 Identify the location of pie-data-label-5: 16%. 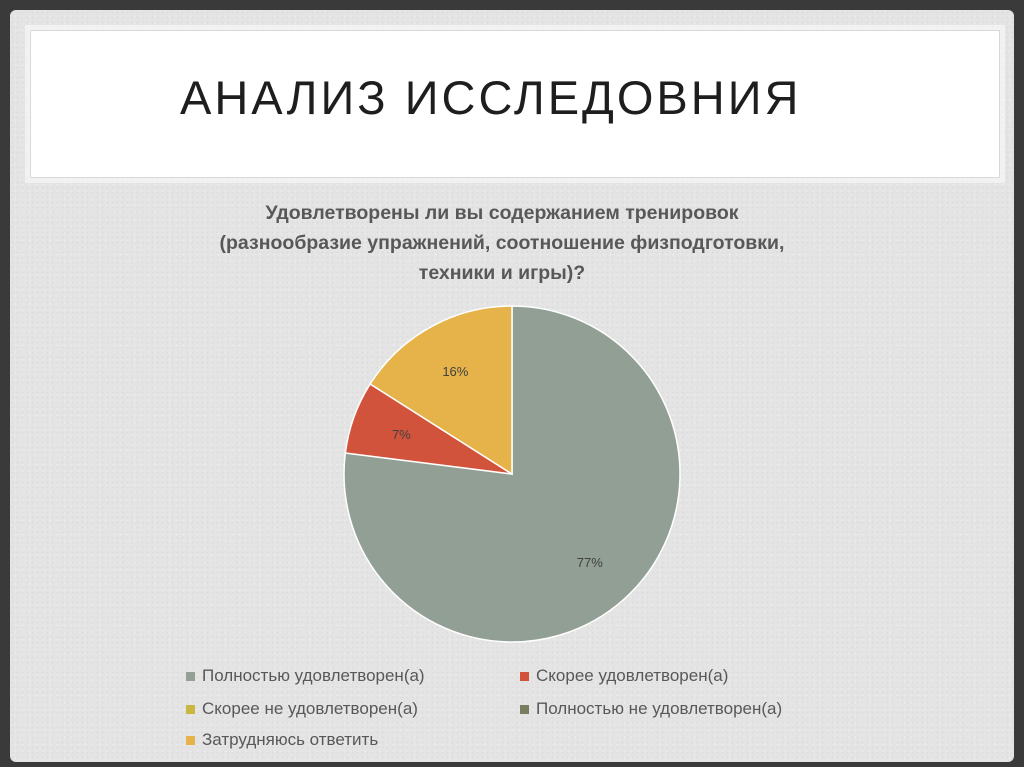
(455, 371).